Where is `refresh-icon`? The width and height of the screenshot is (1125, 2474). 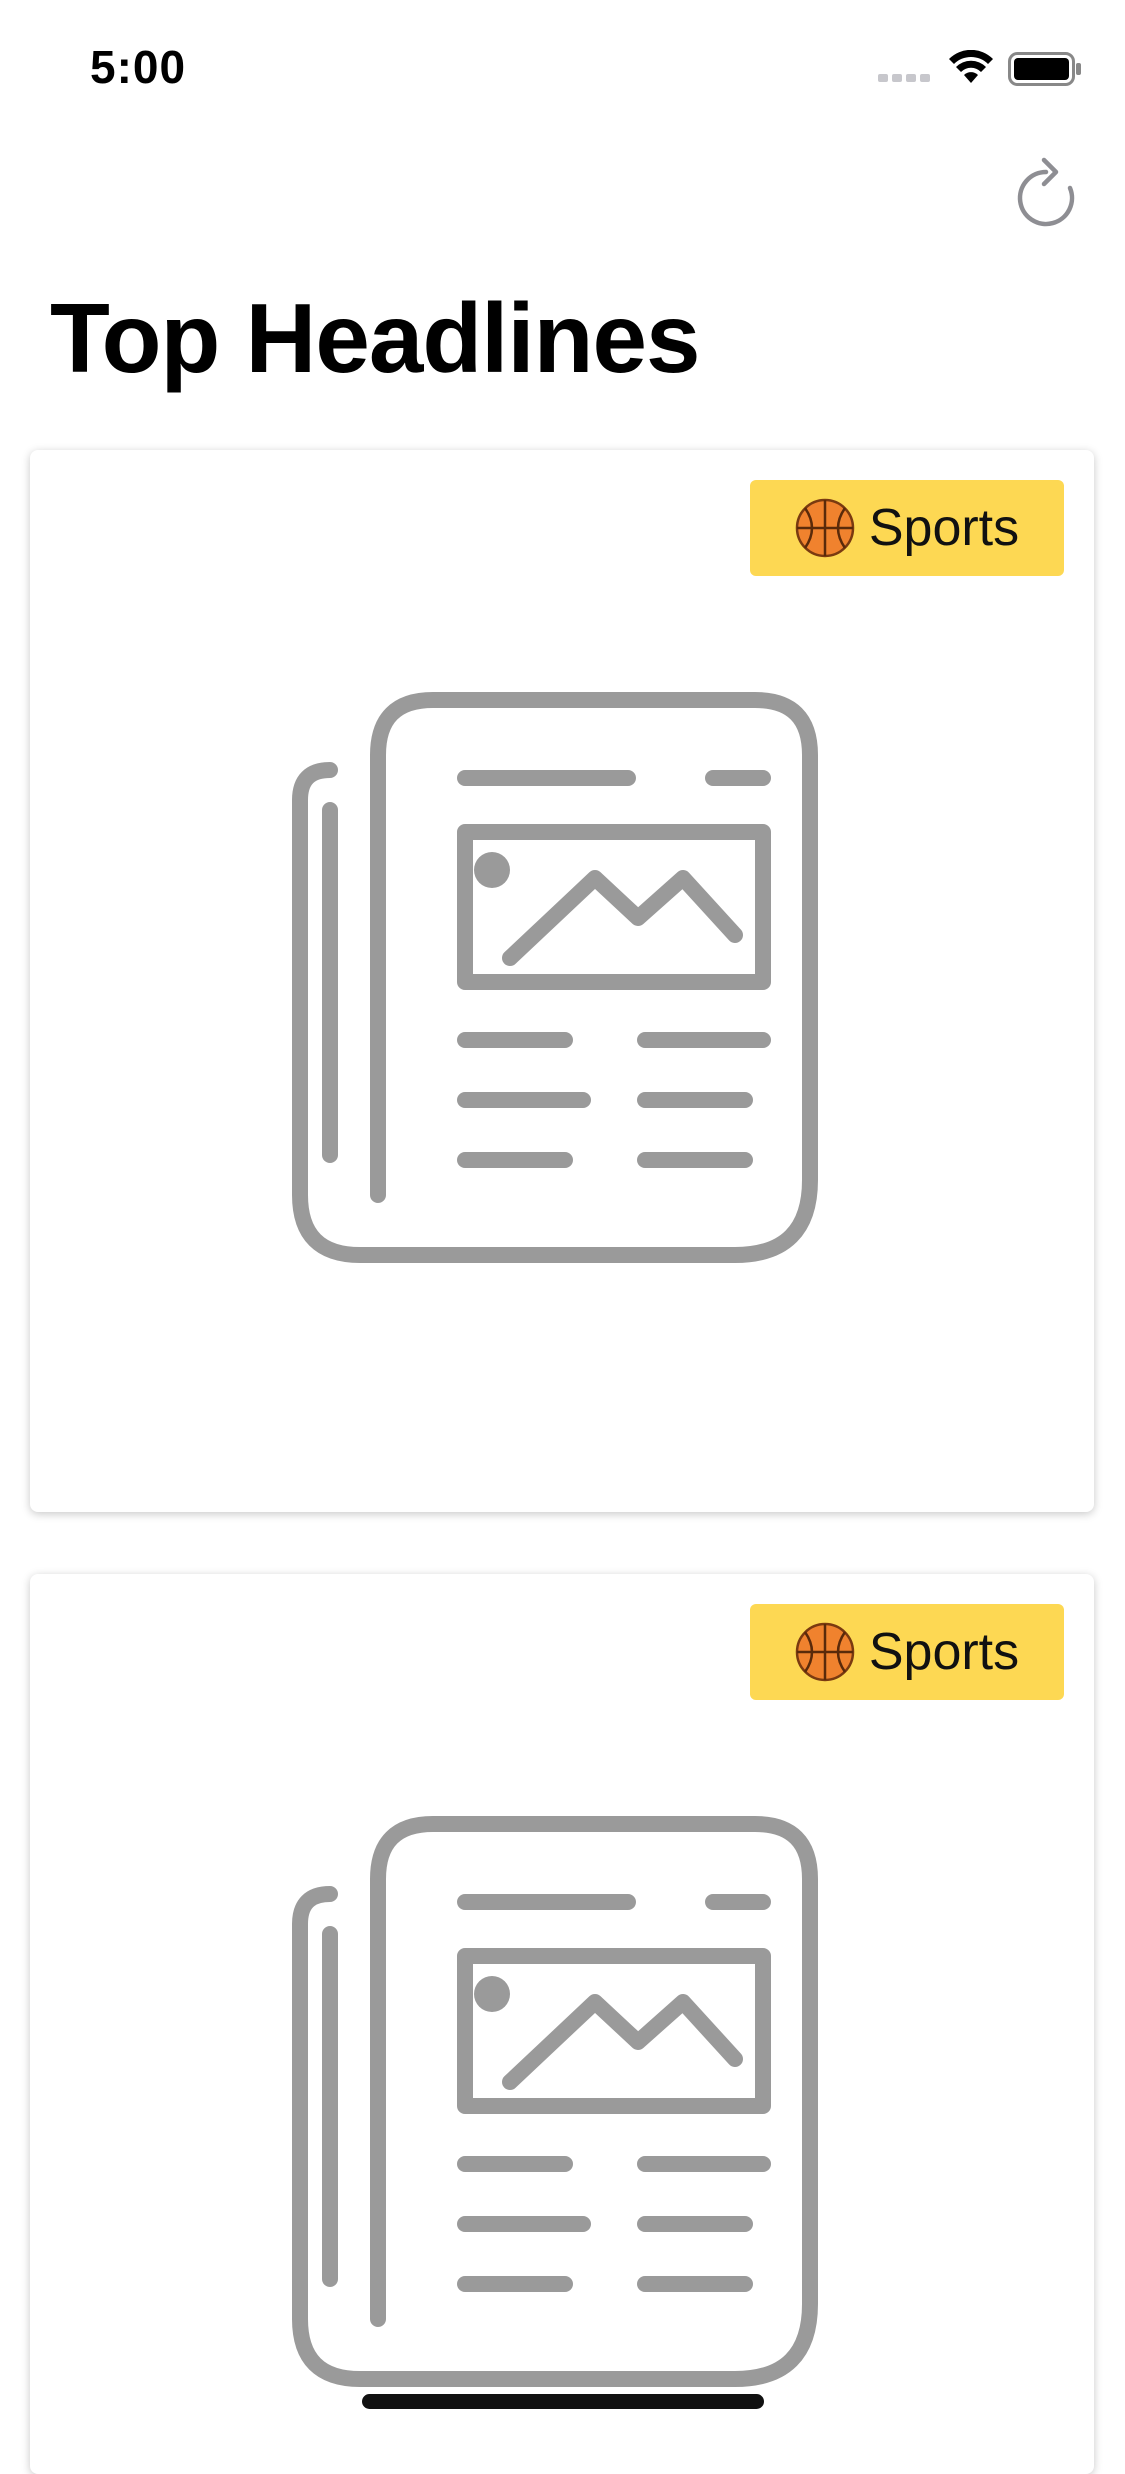 refresh-icon is located at coordinates (1046, 192).